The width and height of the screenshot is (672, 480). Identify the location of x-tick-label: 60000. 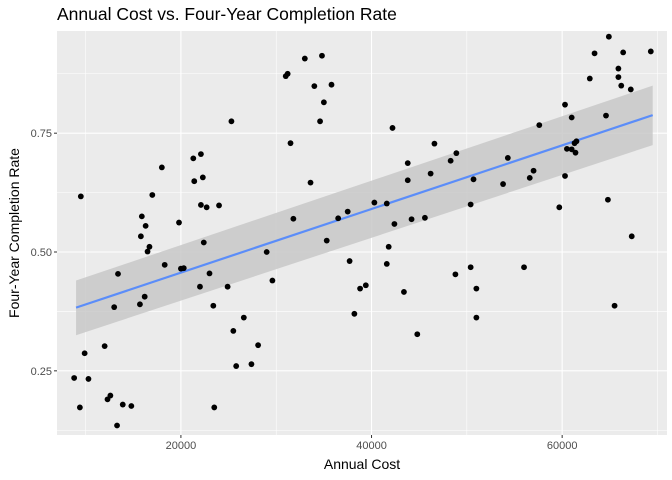
(562, 446).